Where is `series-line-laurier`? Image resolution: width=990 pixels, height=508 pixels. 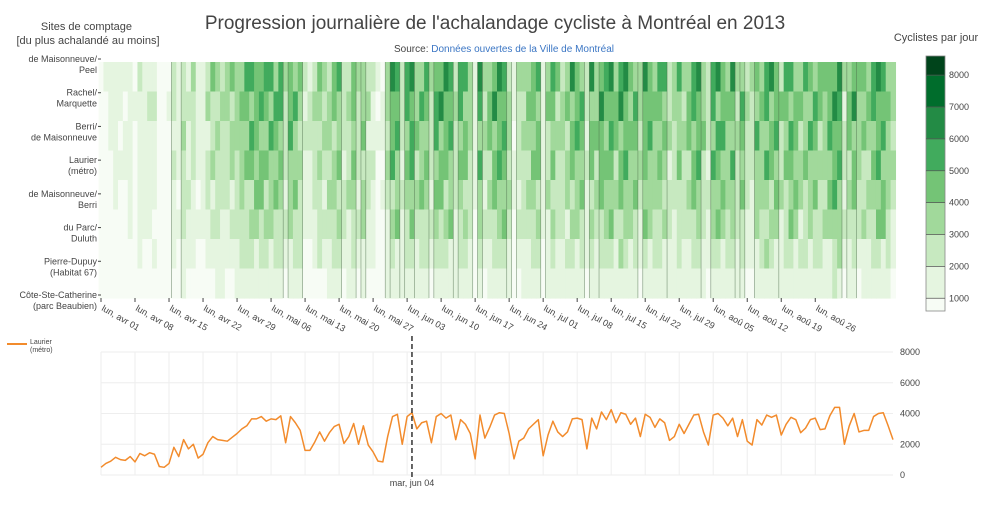
series-line-laurier is located at coordinates (497, 437).